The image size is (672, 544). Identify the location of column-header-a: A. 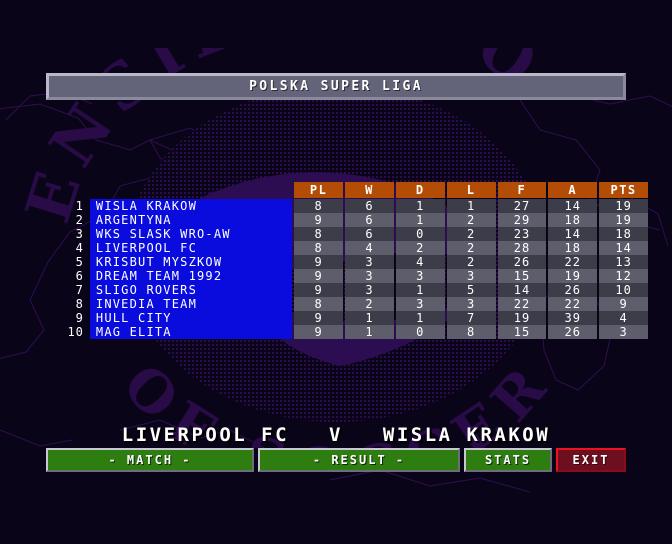
(573, 190).